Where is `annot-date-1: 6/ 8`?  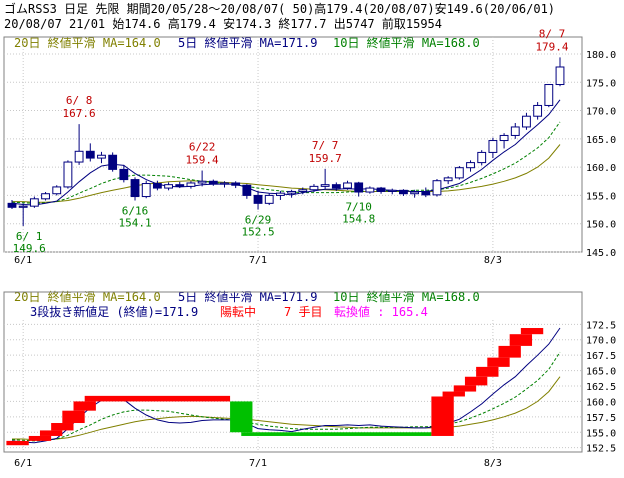
annot-date-1: 6/ 8 is located at coordinates (79, 100).